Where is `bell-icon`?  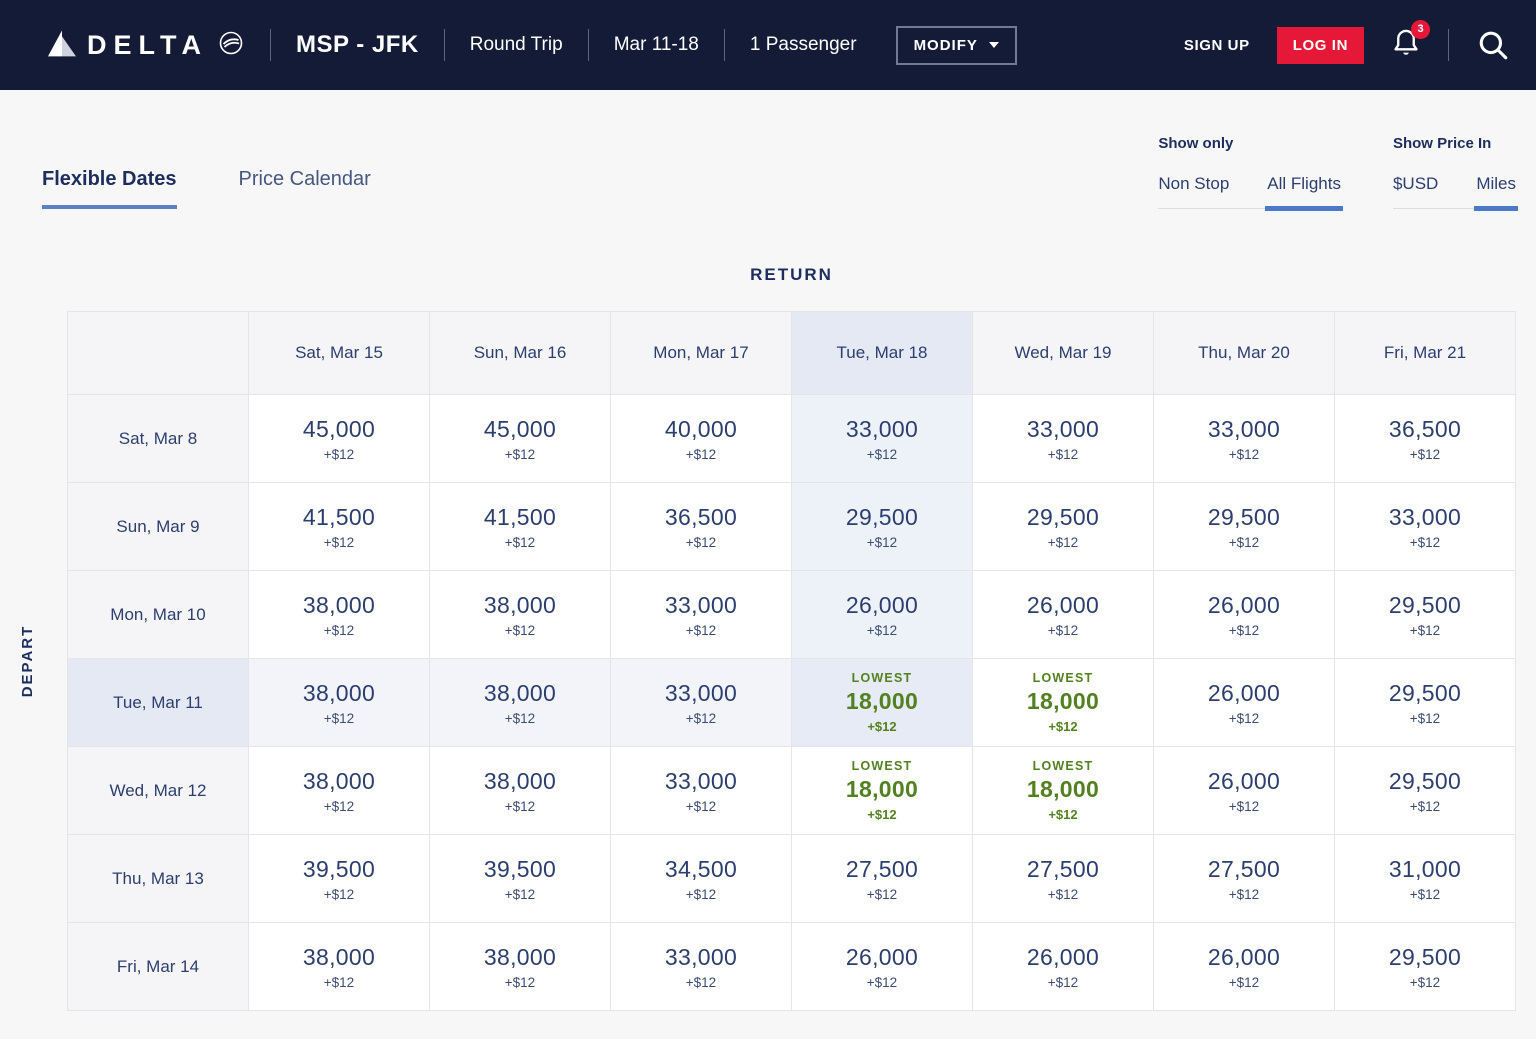 bell-icon is located at coordinates (1406, 45).